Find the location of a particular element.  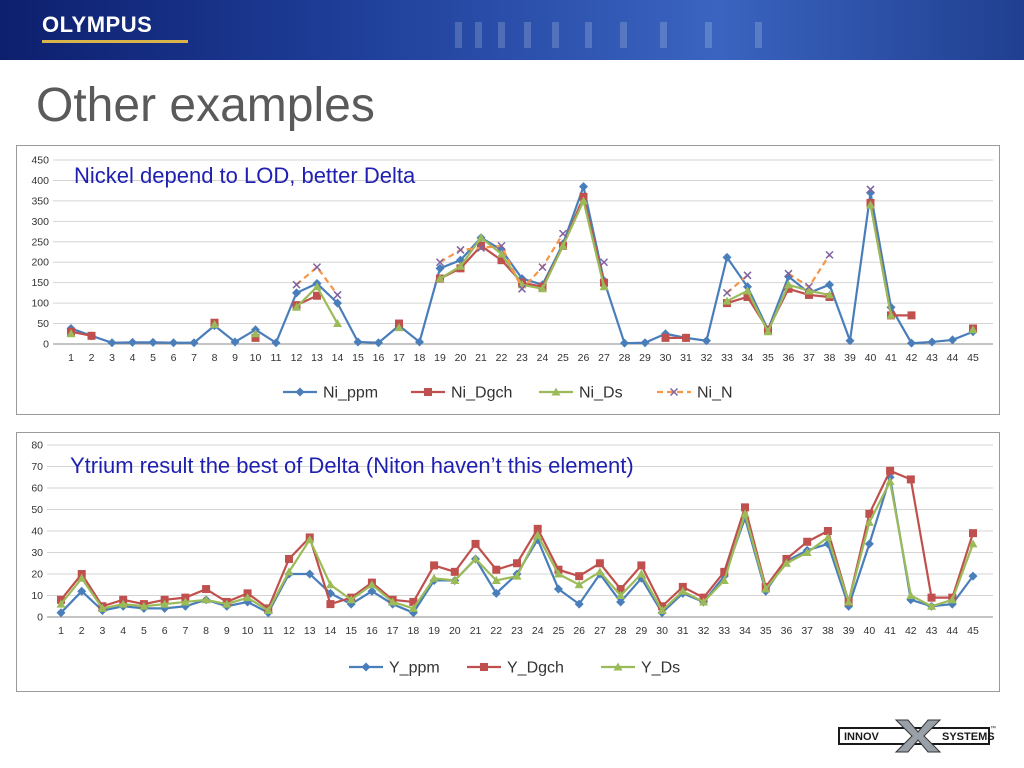

x-tick-label: 16 is located at coordinates (379, 358).